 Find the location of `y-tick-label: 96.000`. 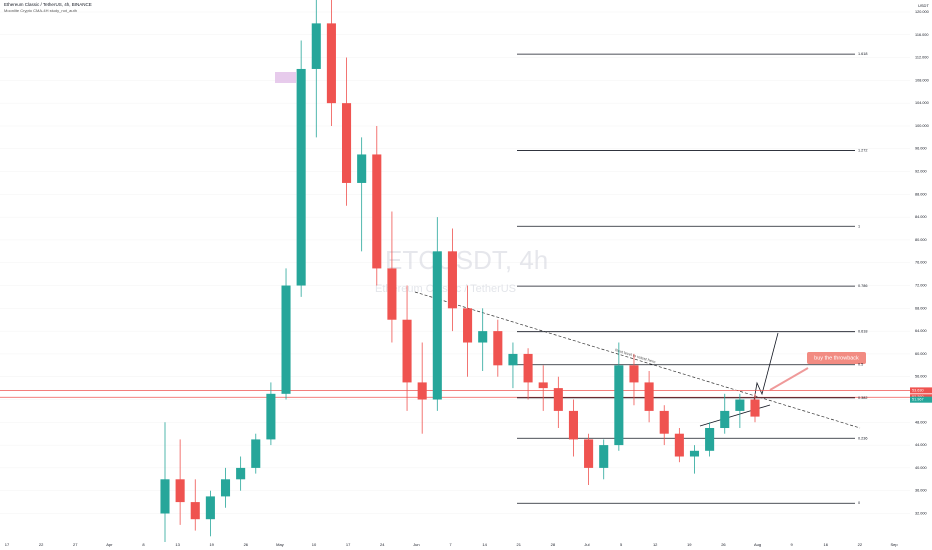

y-tick-label: 96.000 is located at coordinates (921, 149).